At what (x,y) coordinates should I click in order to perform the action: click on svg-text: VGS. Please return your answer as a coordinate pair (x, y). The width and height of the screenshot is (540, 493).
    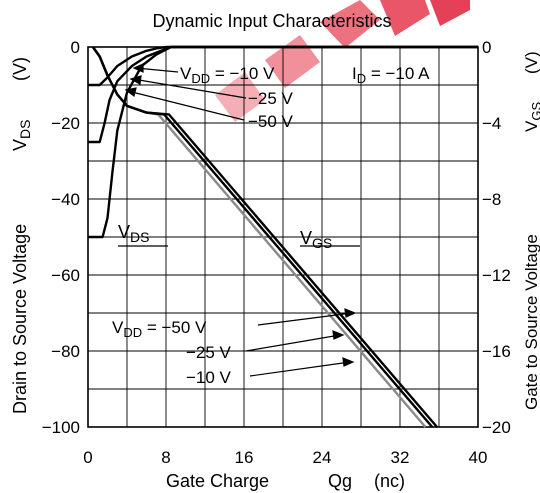
    Looking at the image, I should click on (531, 117).